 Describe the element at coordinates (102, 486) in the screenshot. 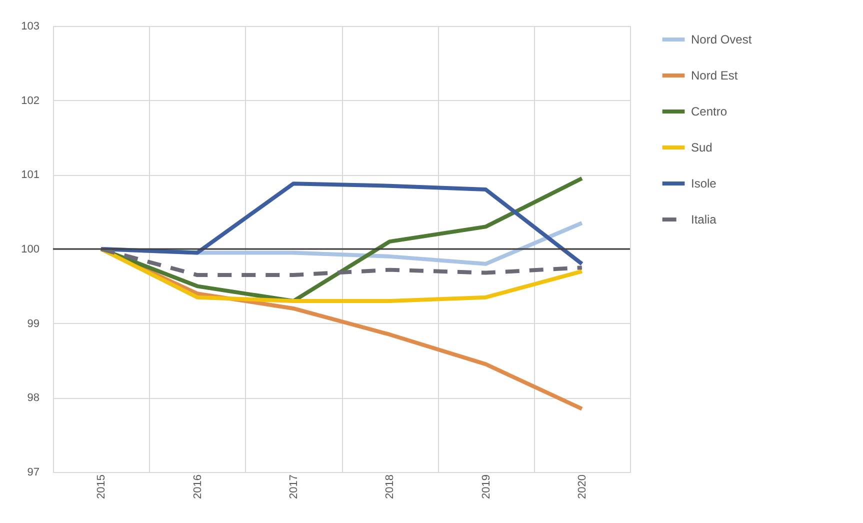

I see `x-tick-label: 2015` at that location.